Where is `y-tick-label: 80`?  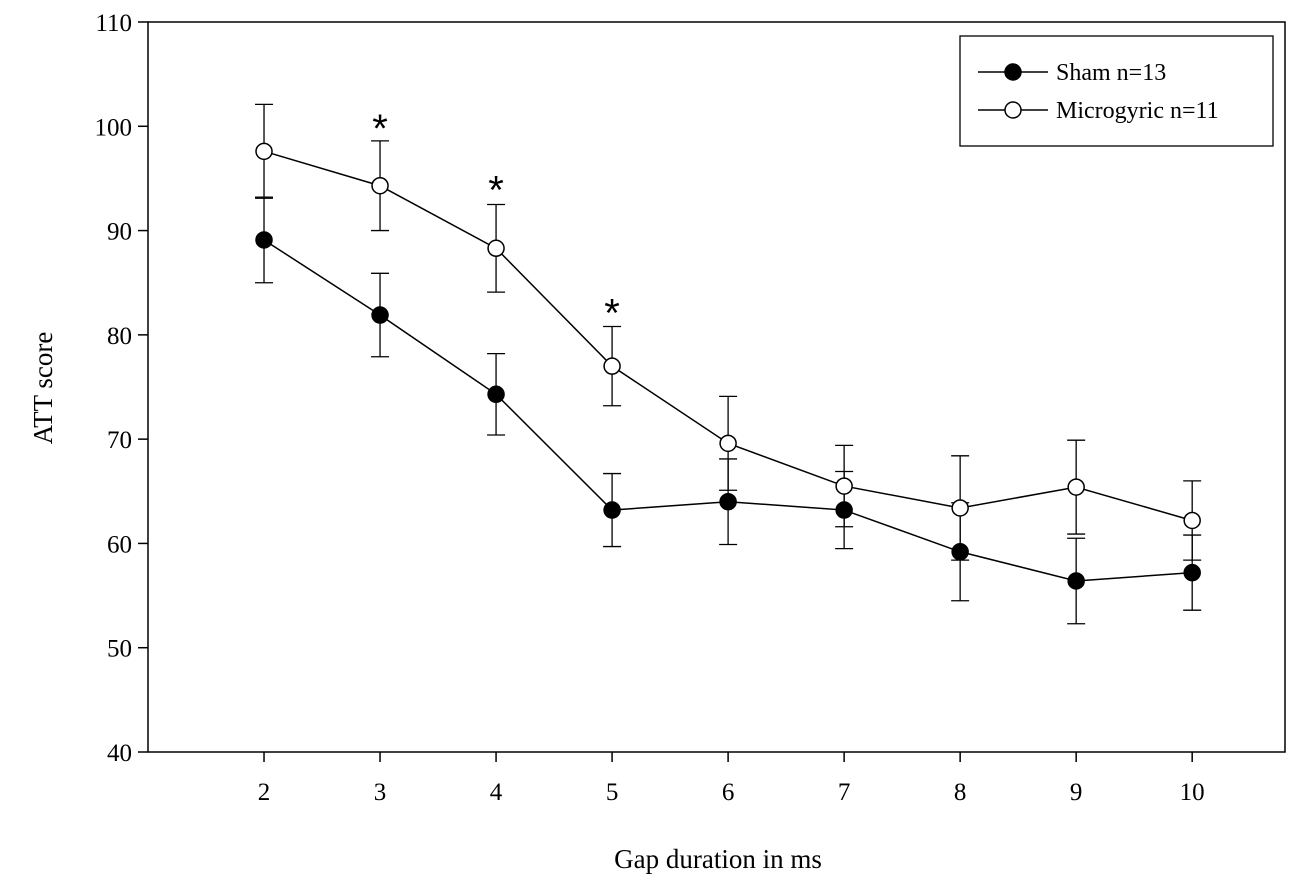 y-tick-label: 80 is located at coordinates (119, 336).